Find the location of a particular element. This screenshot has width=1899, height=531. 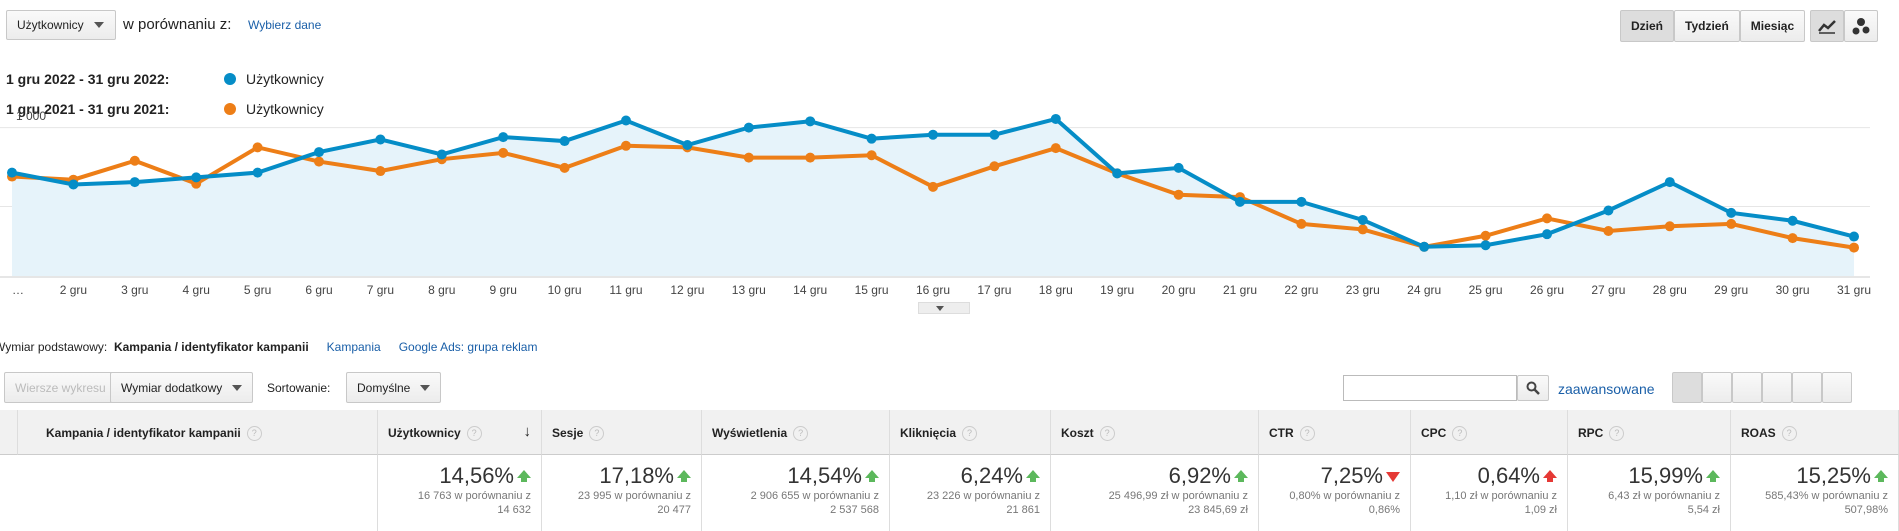

total-cell: 14,54% 2 906 655 w porównaniu z 2 537 568 is located at coordinates (796, 493).